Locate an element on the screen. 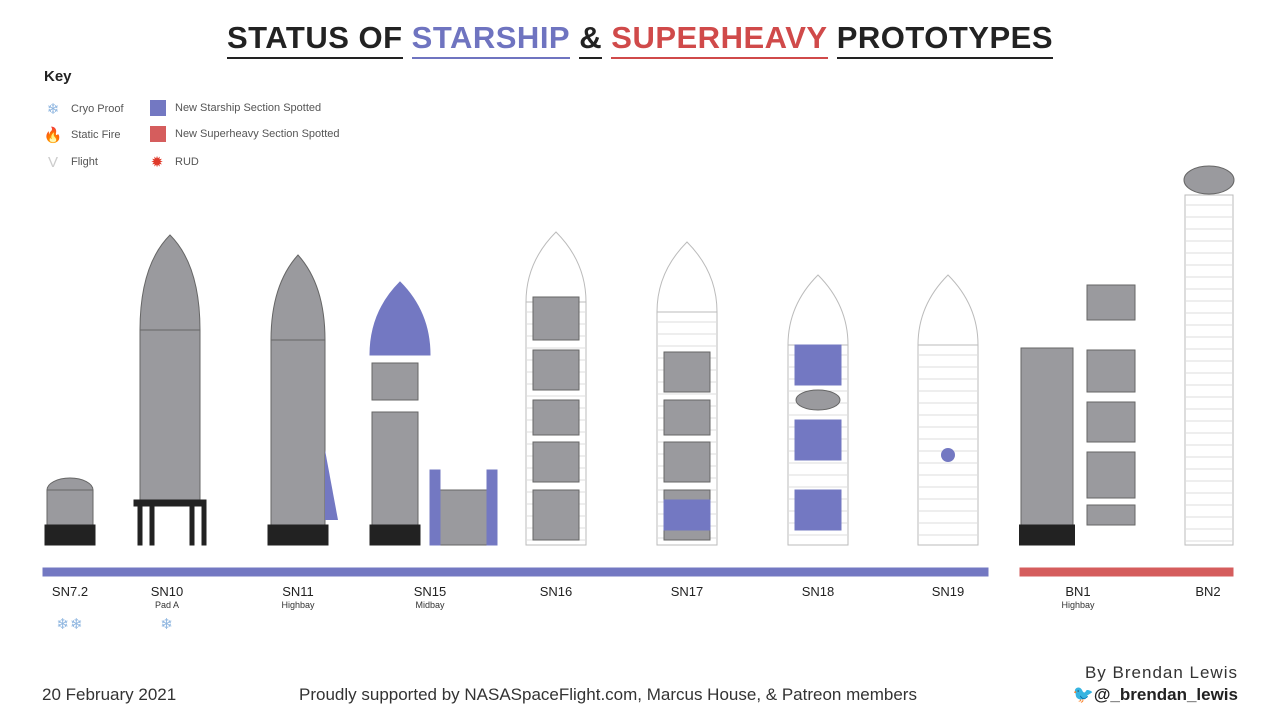 Image resolution: width=1280 pixels, height=720 pixels. sn10-nose is located at coordinates (170, 282).